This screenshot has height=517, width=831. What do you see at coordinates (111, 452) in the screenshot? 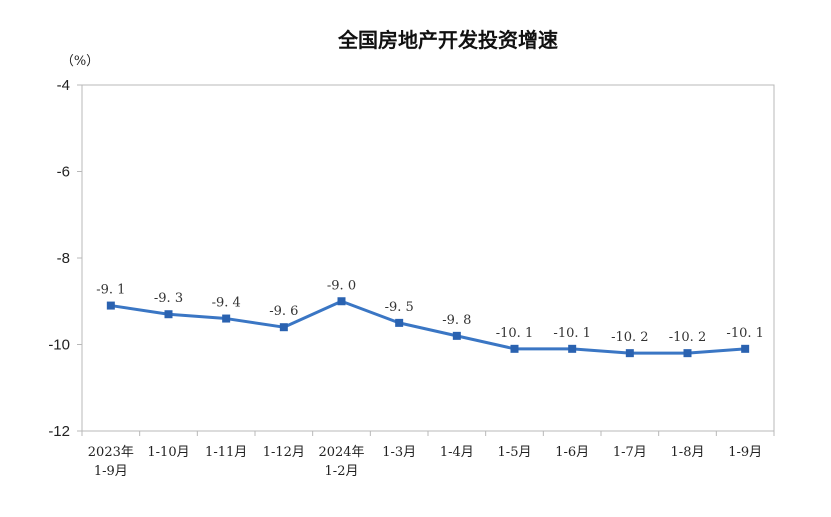
I see `x-tick-label-line: 2023年` at bounding box center [111, 452].